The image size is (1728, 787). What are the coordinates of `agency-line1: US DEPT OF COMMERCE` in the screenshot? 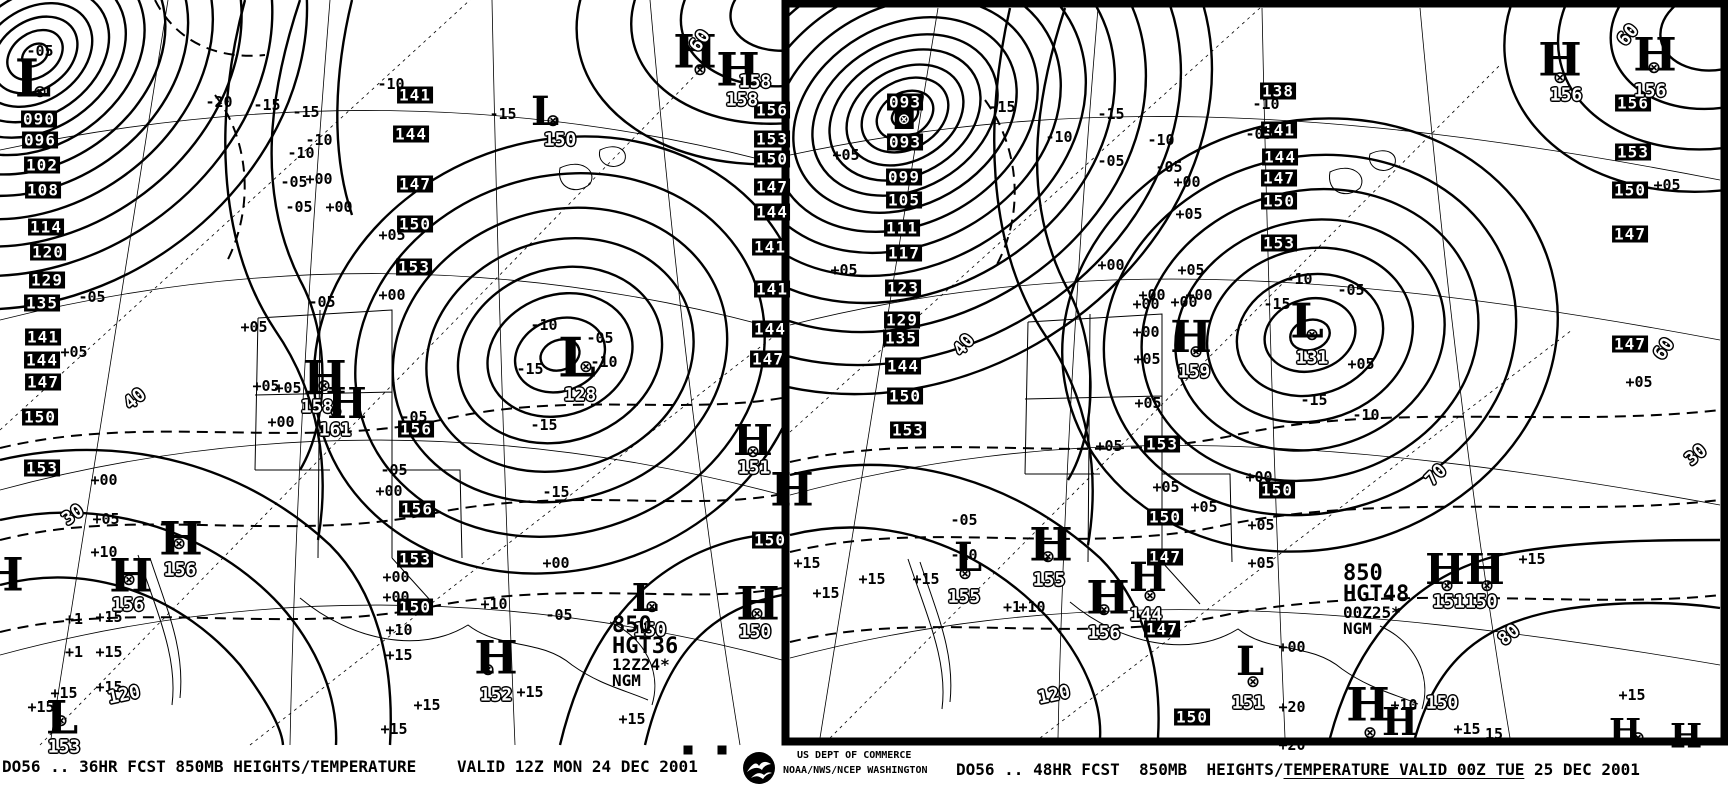 It's located at (854, 755).